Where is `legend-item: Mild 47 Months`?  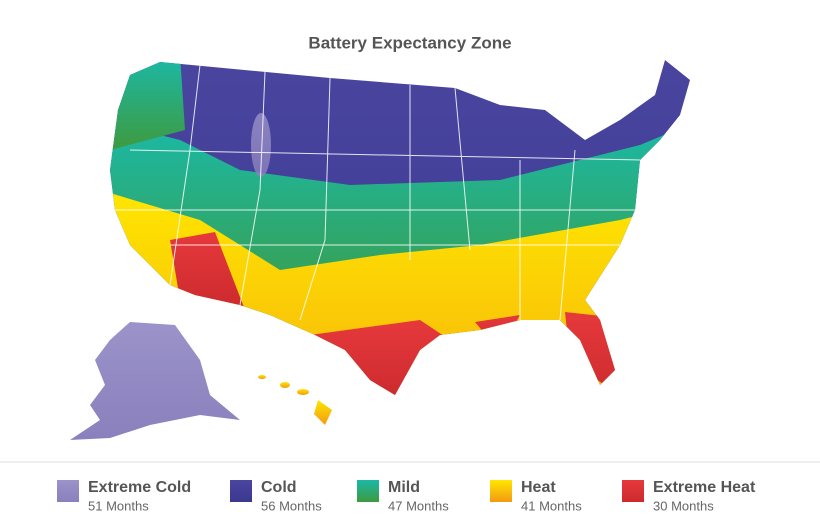
legend-item: Mild 47 Months is located at coordinates (403, 496).